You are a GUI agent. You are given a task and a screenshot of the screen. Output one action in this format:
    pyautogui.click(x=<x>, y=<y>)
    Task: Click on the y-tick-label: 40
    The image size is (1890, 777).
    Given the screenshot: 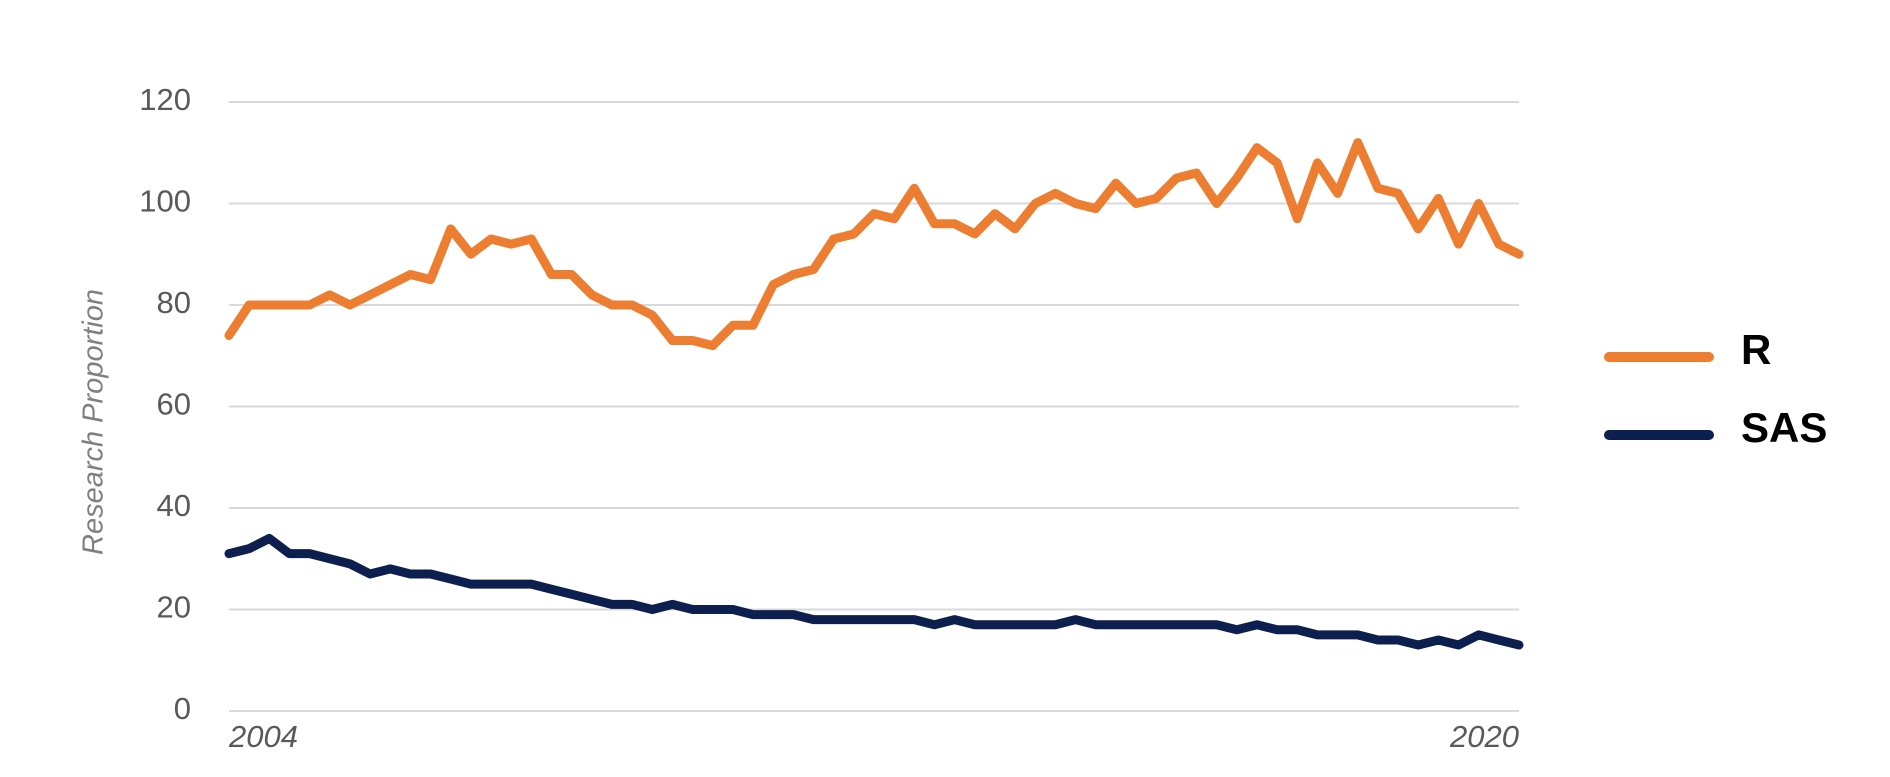 What is the action you would take?
    pyautogui.click(x=174, y=505)
    